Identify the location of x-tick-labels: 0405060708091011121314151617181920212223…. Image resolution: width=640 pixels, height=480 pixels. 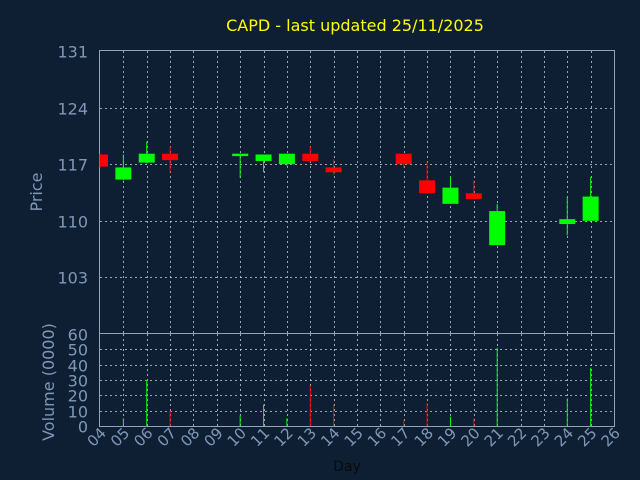
(354, 437).